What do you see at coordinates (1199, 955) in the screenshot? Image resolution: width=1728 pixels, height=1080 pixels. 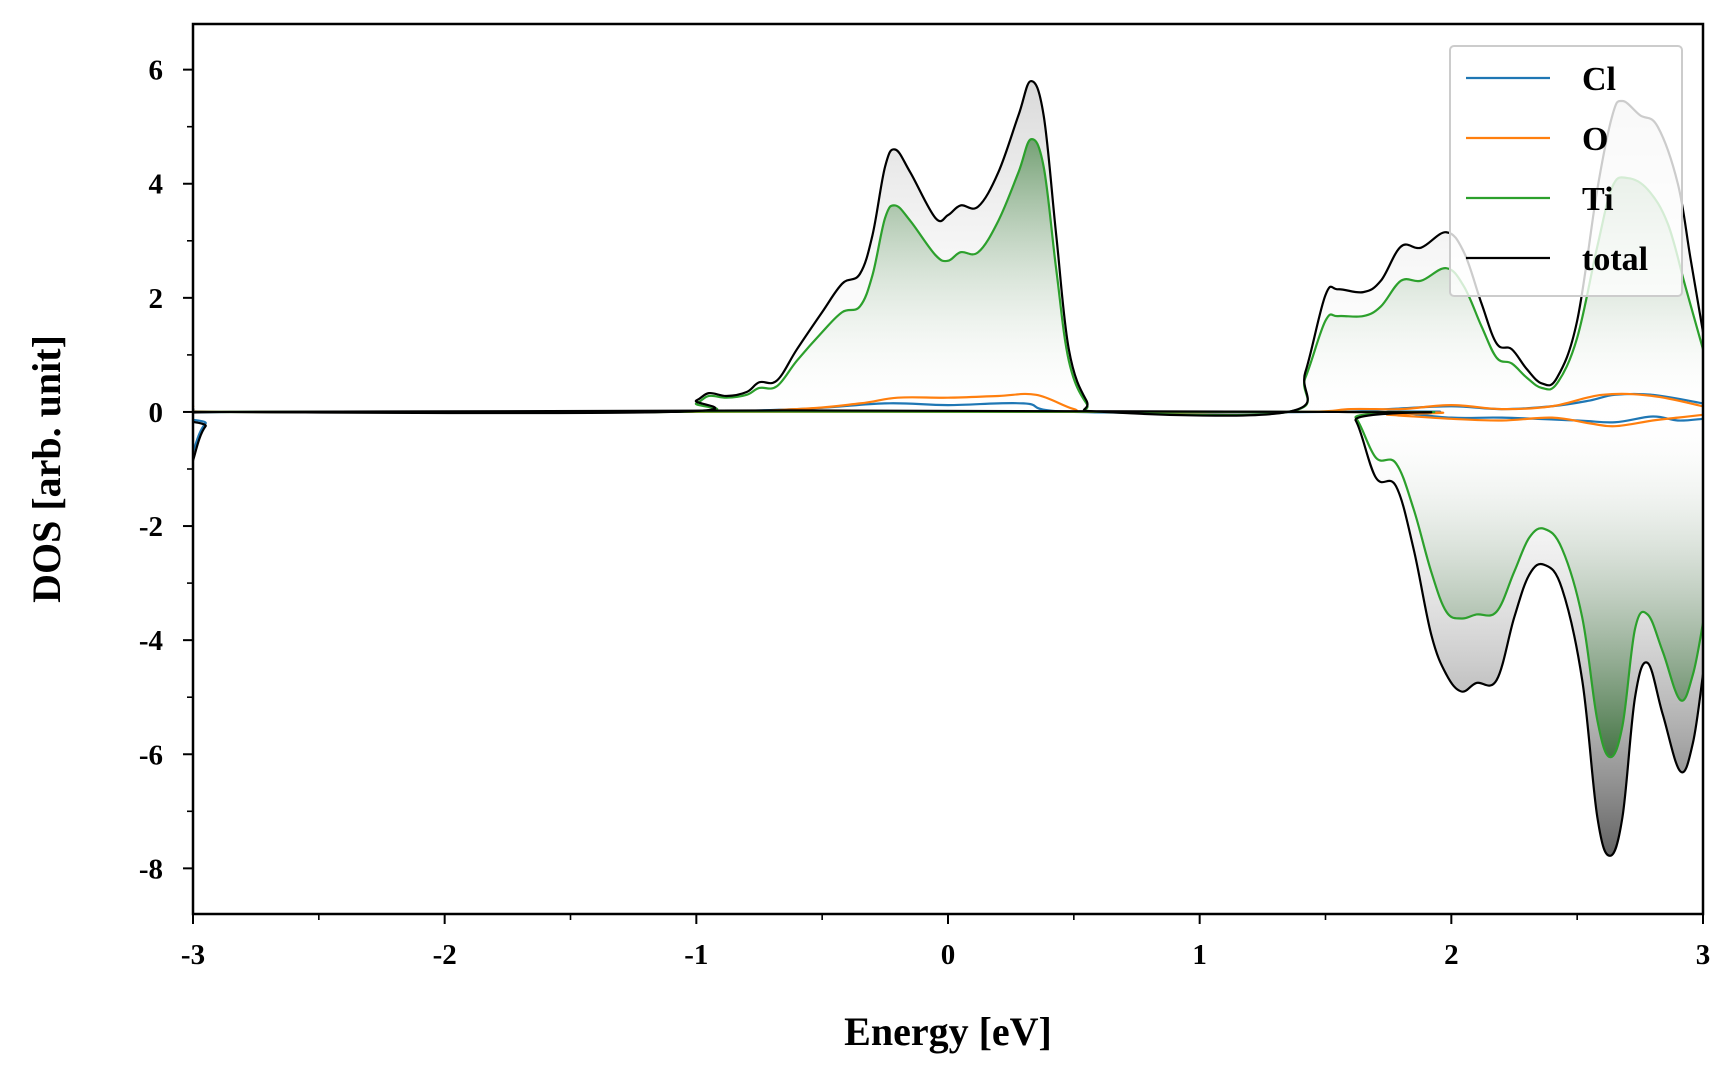 I see `x-tick-label: 1` at bounding box center [1199, 955].